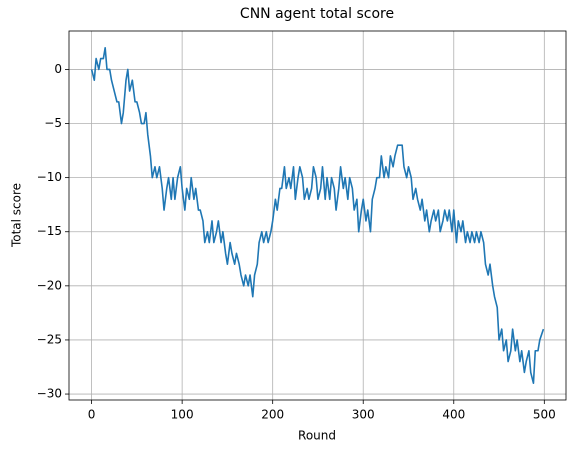 Image resolution: width=574 pixels, height=453 pixels. What do you see at coordinates (53, 123) in the screenshot?
I see `y-tick-label: −5` at bounding box center [53, 123].